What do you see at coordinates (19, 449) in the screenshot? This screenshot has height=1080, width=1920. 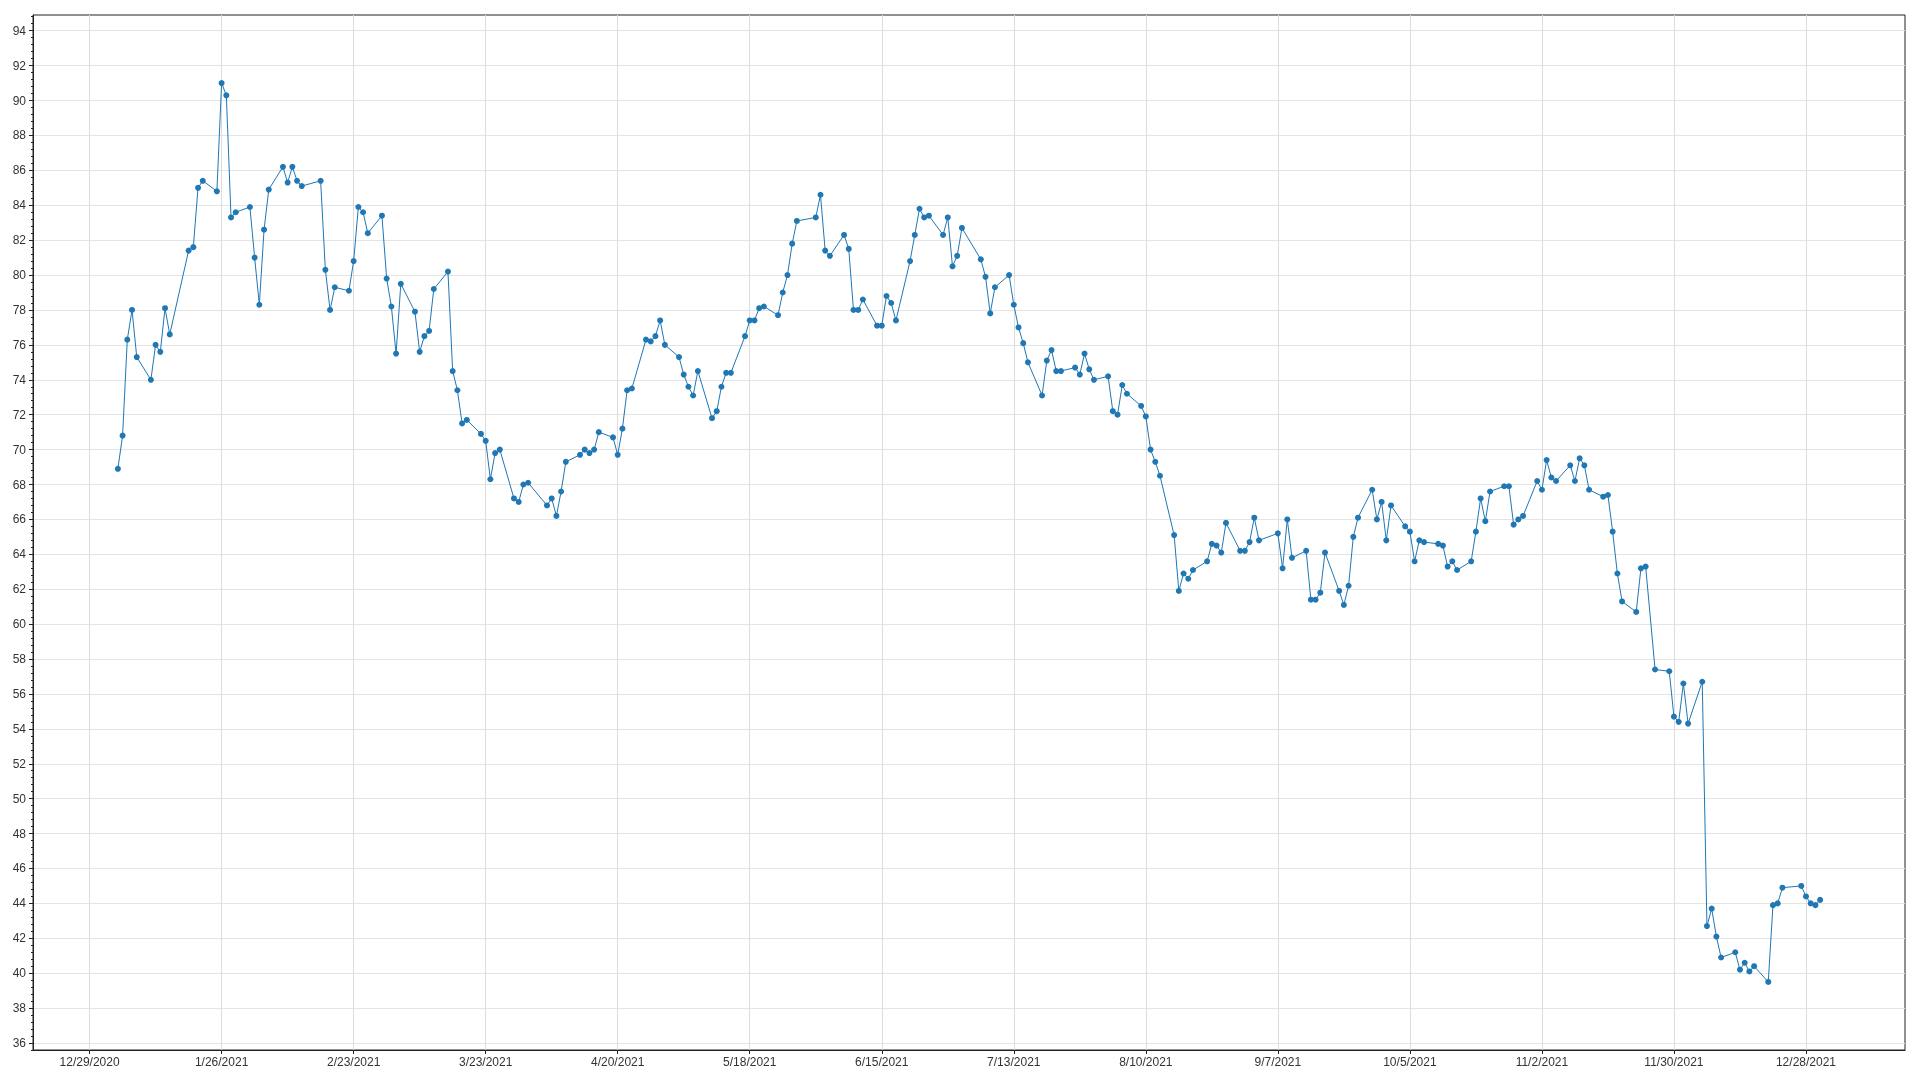 I see `y-tick-label: 70` at bounding box center [19, 449].